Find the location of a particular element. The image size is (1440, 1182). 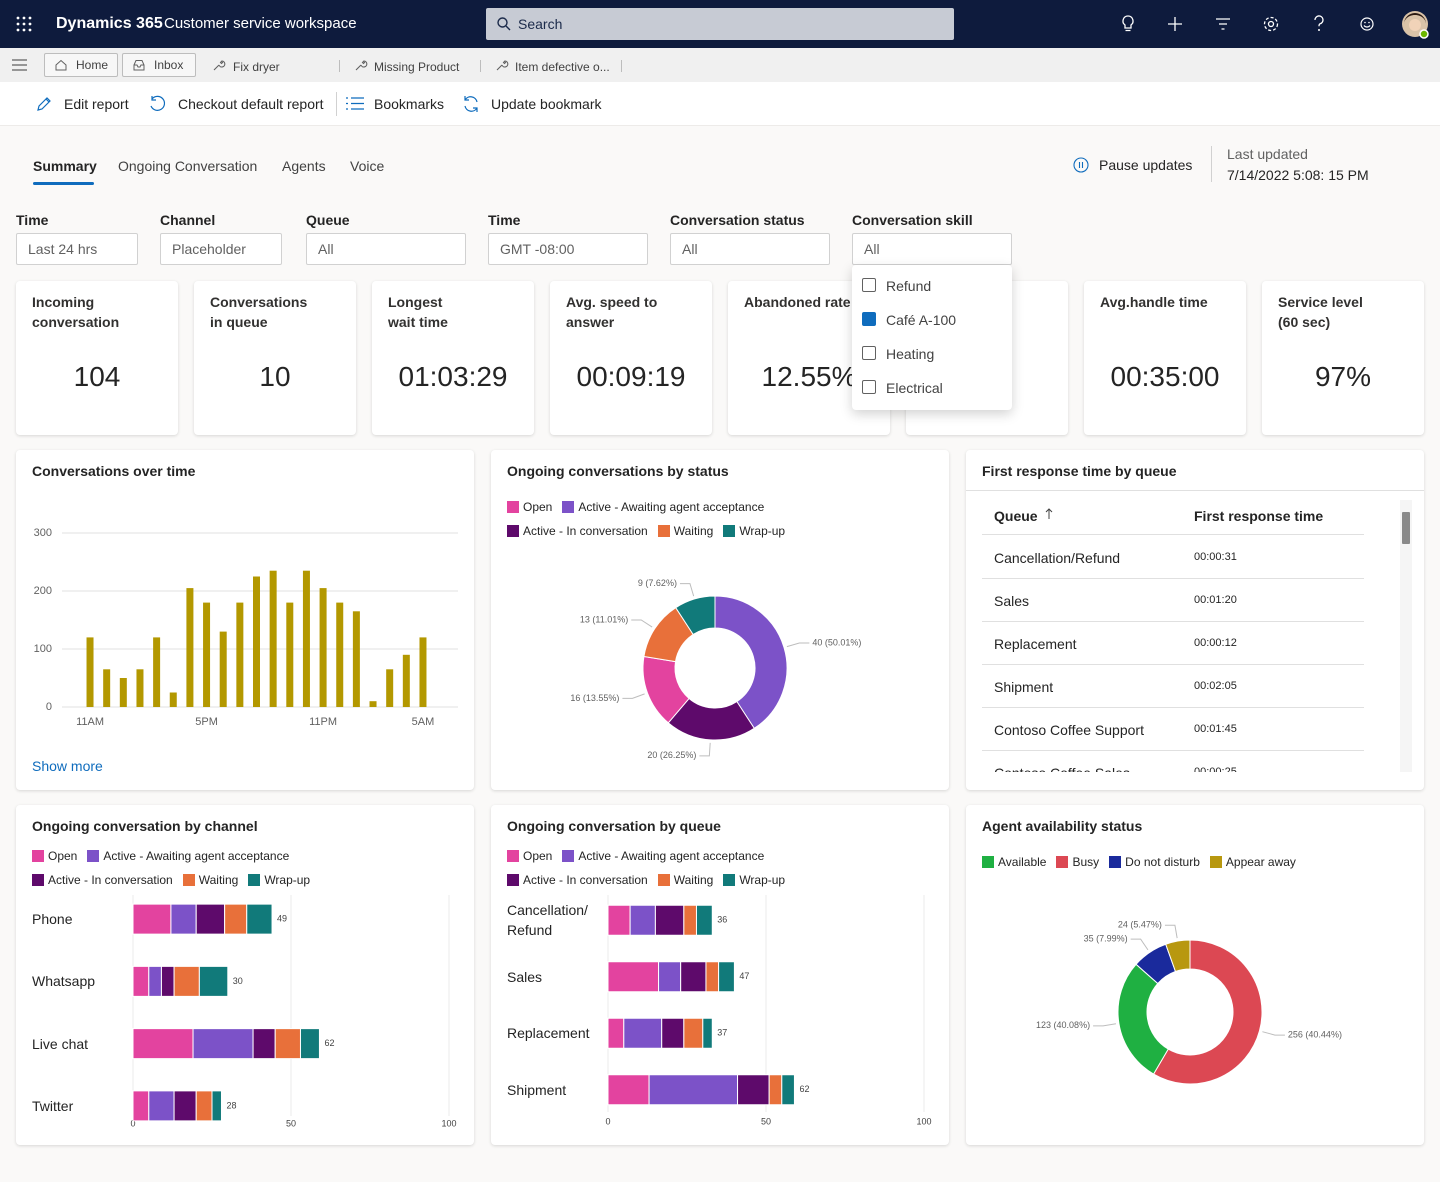

pause-updates: Pause updates is located at coordinates (1146, 165).